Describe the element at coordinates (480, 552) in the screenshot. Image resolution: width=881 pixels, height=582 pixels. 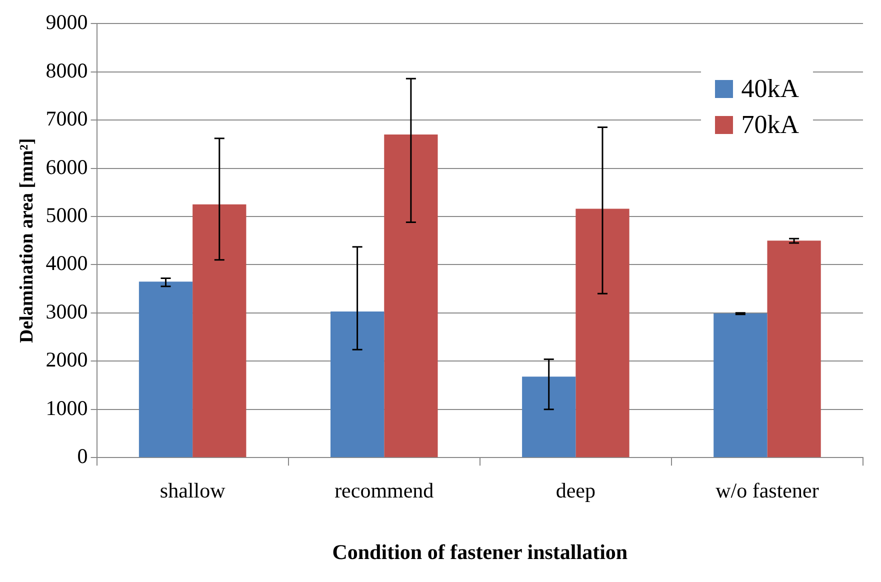
I see `x-axis-title: Condition of fastener installation` at that location.